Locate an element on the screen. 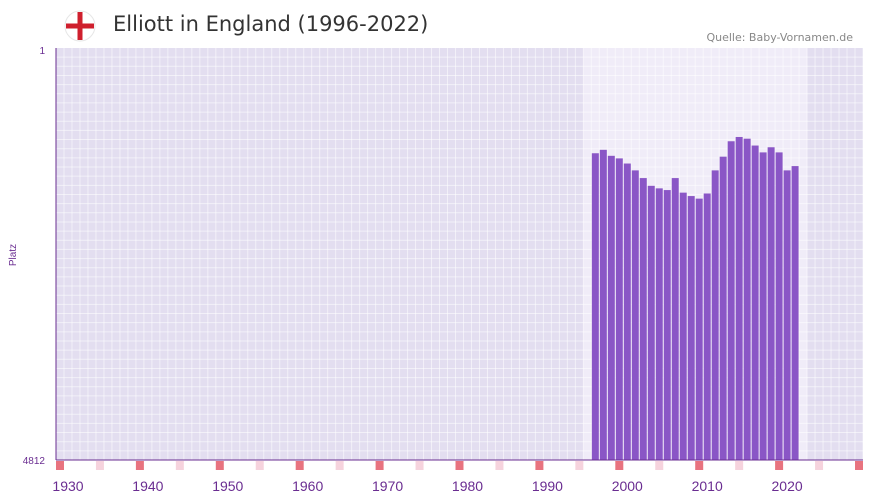 This screenshot has width=873, height=502. decade-markers is located at coordinates (459, 465).